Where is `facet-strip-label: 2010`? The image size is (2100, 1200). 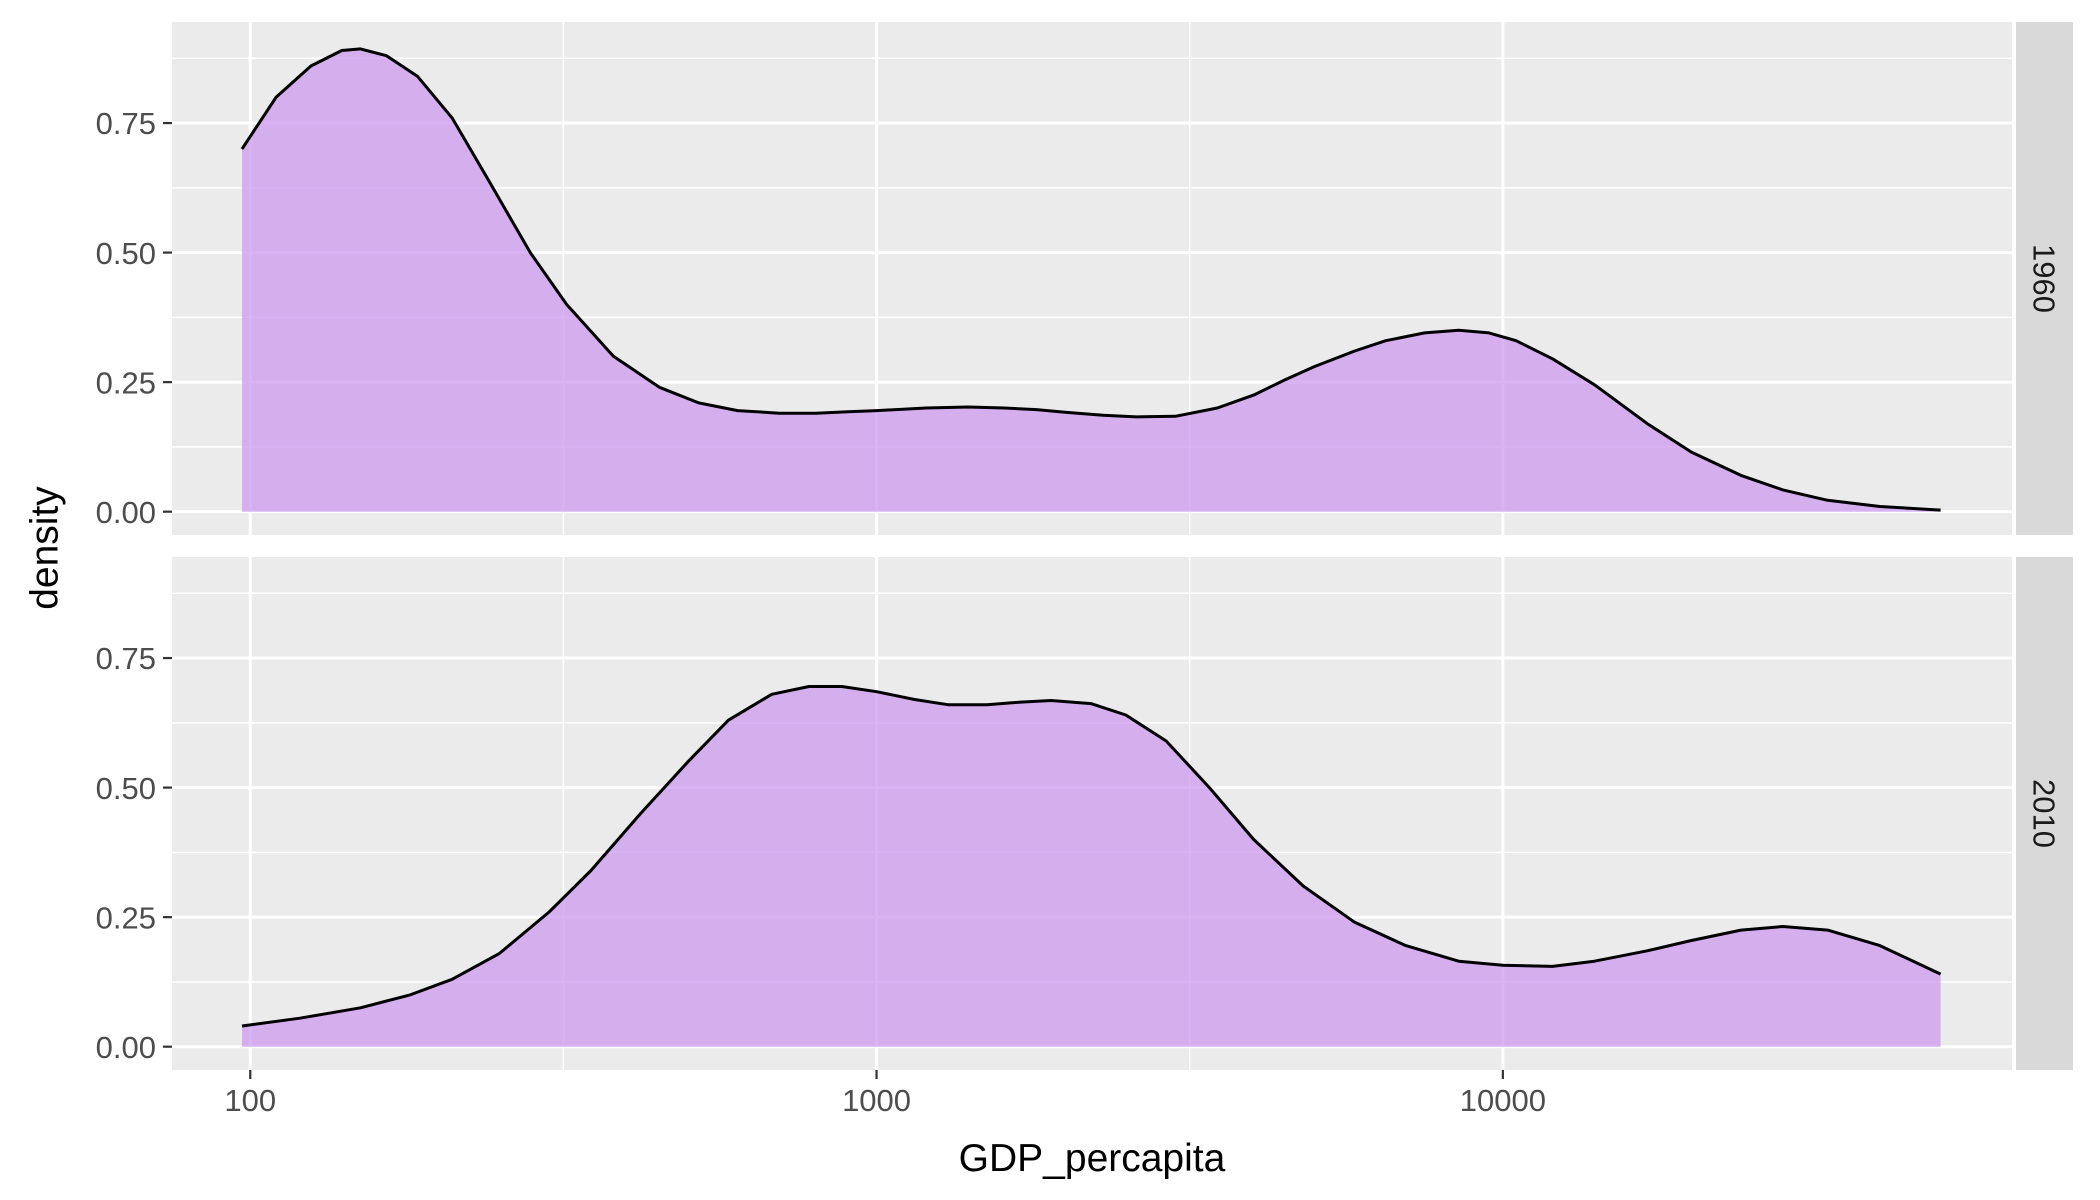 facet-strip-label: 2010 is located at coordinates (2043, 813).